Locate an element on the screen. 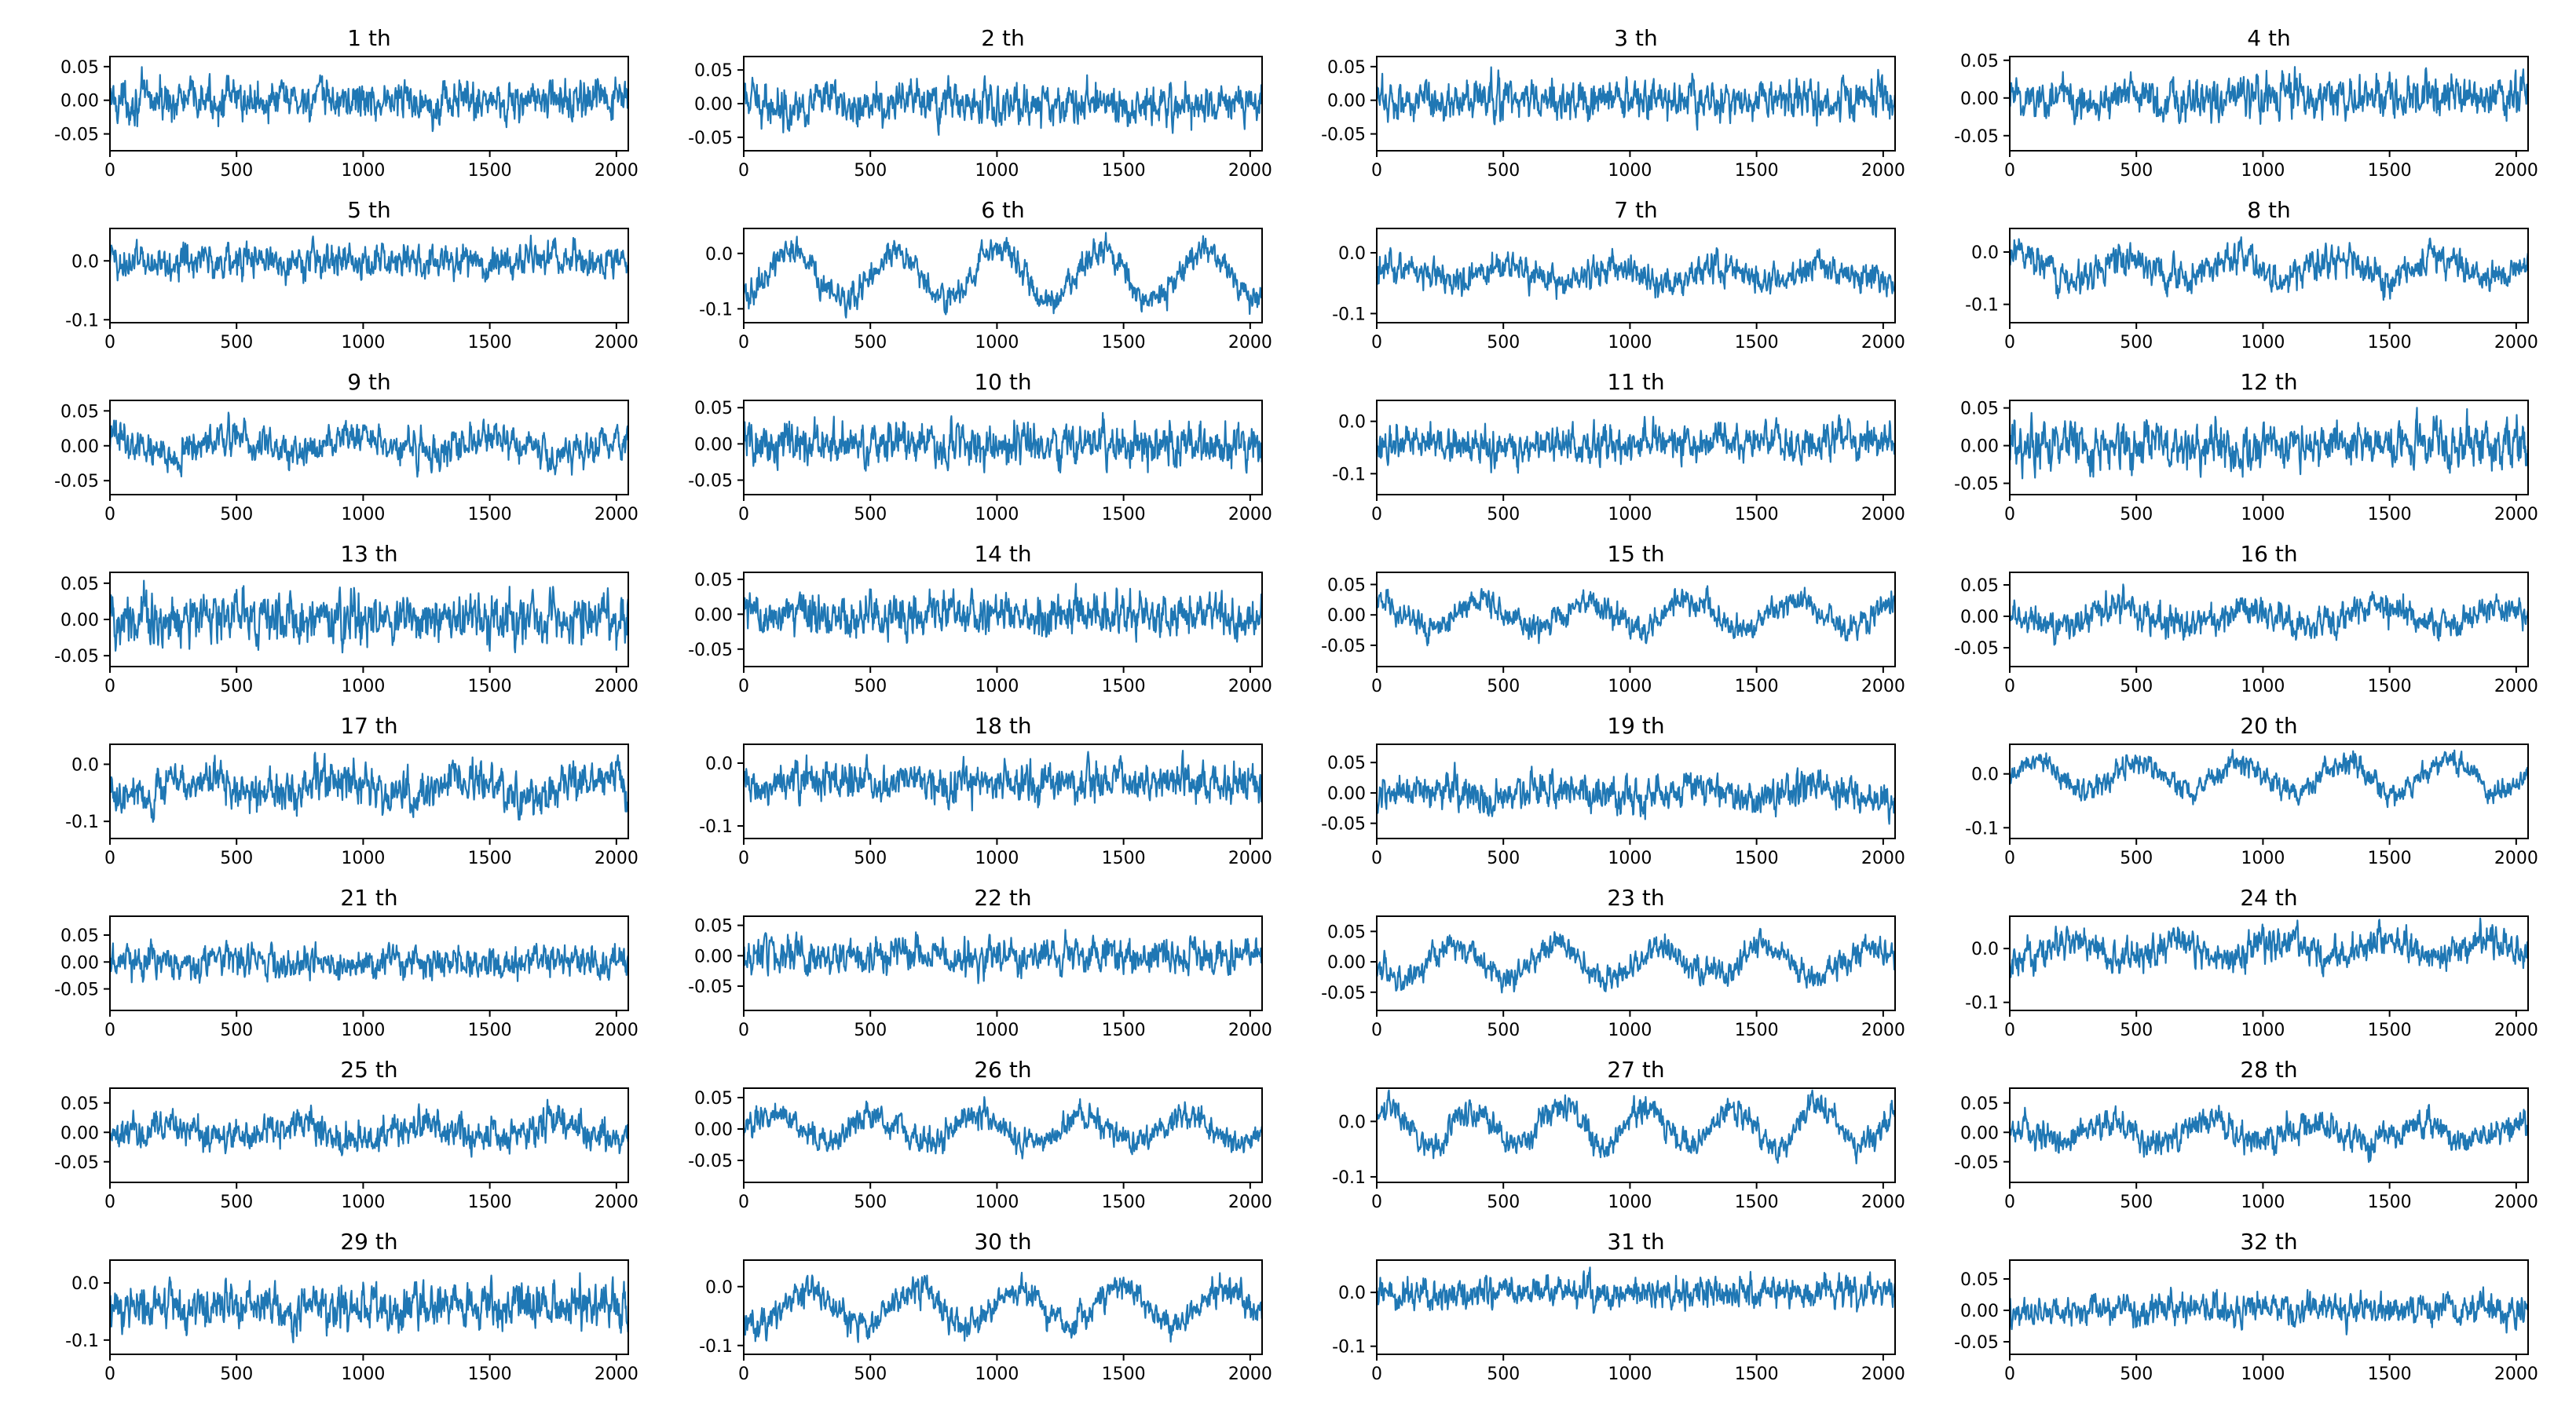 Image resolution: width=2576 pixels, height=1403 pixels. subplot-title: 32 th is located at coordinates (2269, 1242).